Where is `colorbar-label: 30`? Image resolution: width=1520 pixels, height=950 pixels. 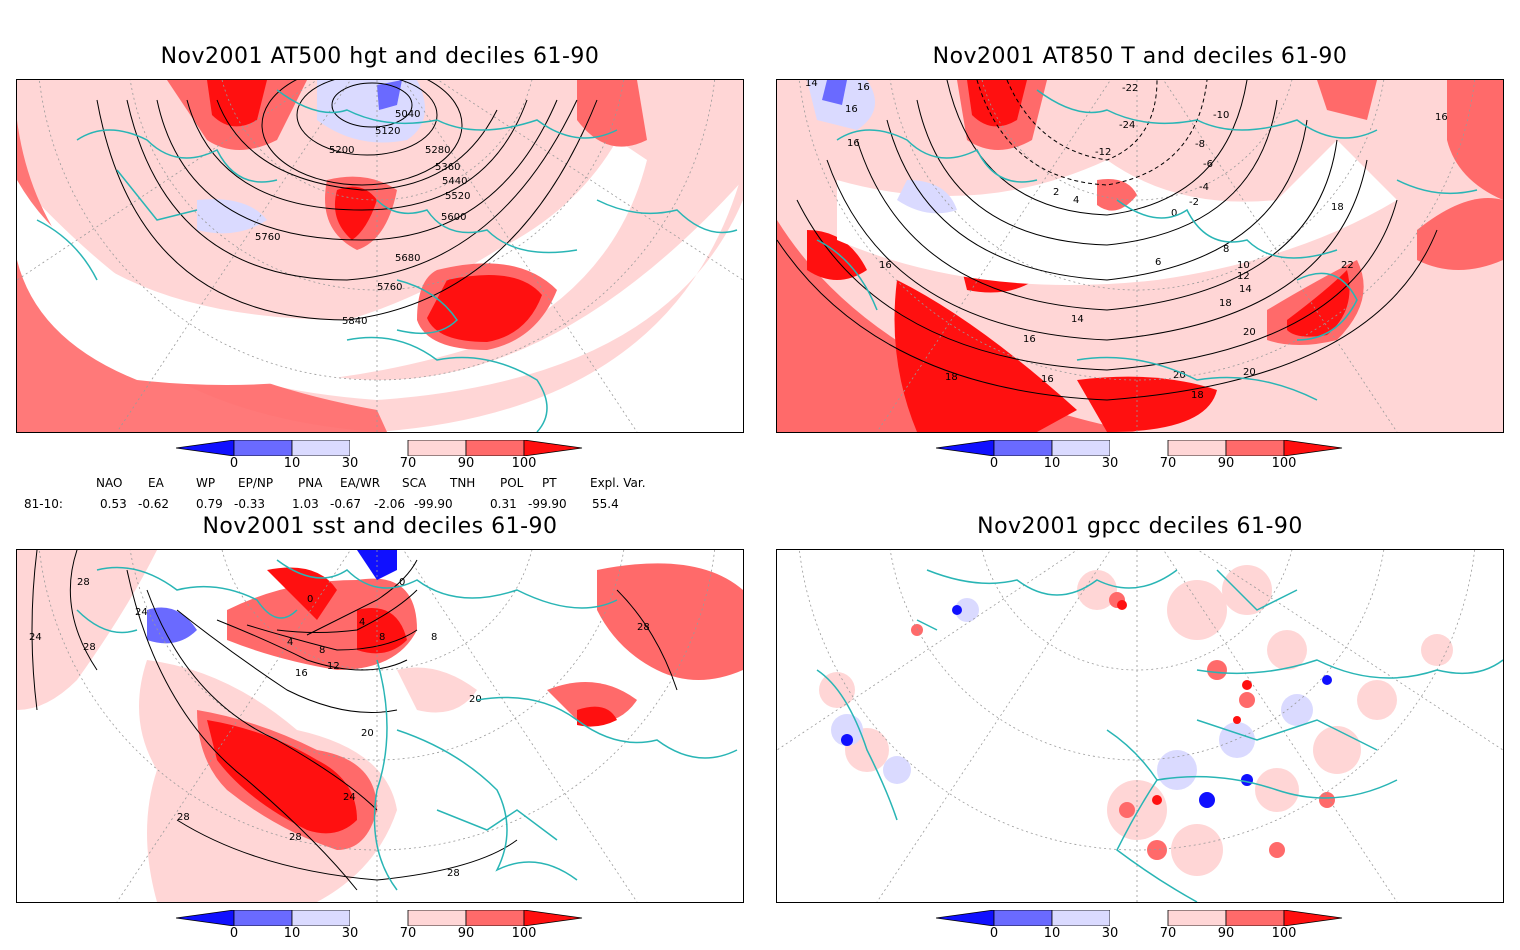
colorbar-label: 30 is located at coordinates (350, 463).